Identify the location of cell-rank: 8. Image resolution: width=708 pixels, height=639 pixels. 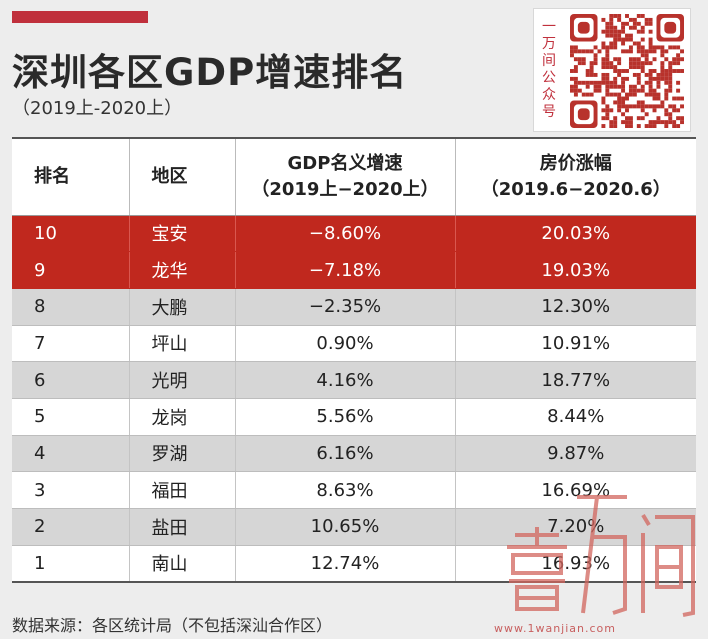
(70, 307).